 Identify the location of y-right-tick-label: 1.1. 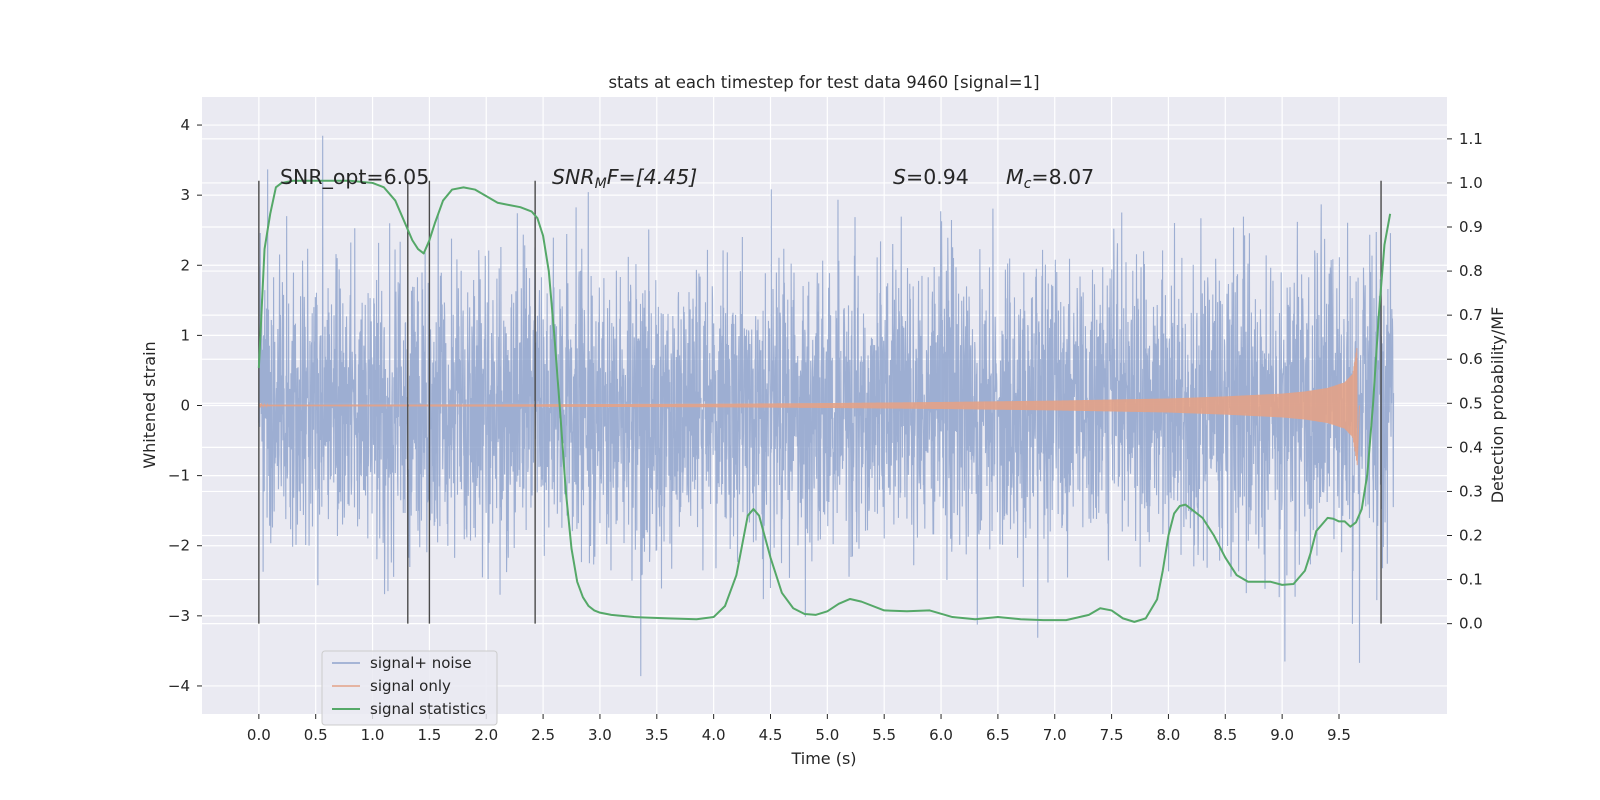
(1471, 139).